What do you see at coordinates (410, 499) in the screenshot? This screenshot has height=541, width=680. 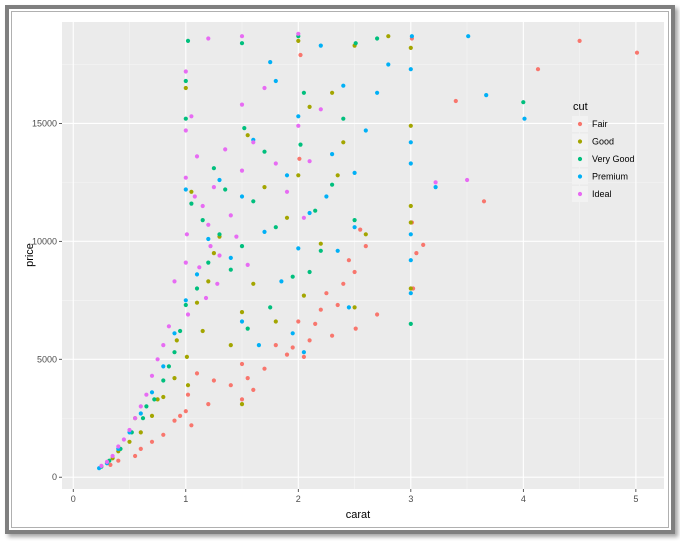 I see `x-tick-label: 3` at bounding box center [410, 499].